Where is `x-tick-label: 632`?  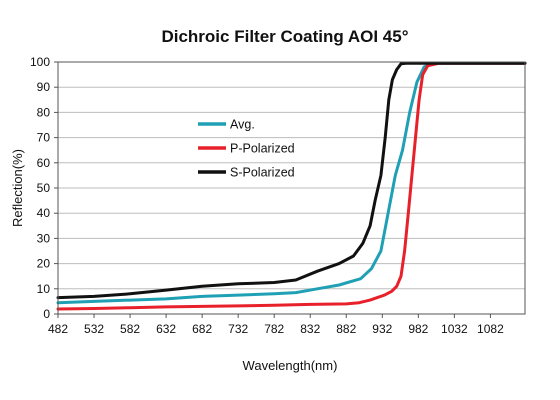
x-tick-label: 632 is located at coordinates (166, 329).